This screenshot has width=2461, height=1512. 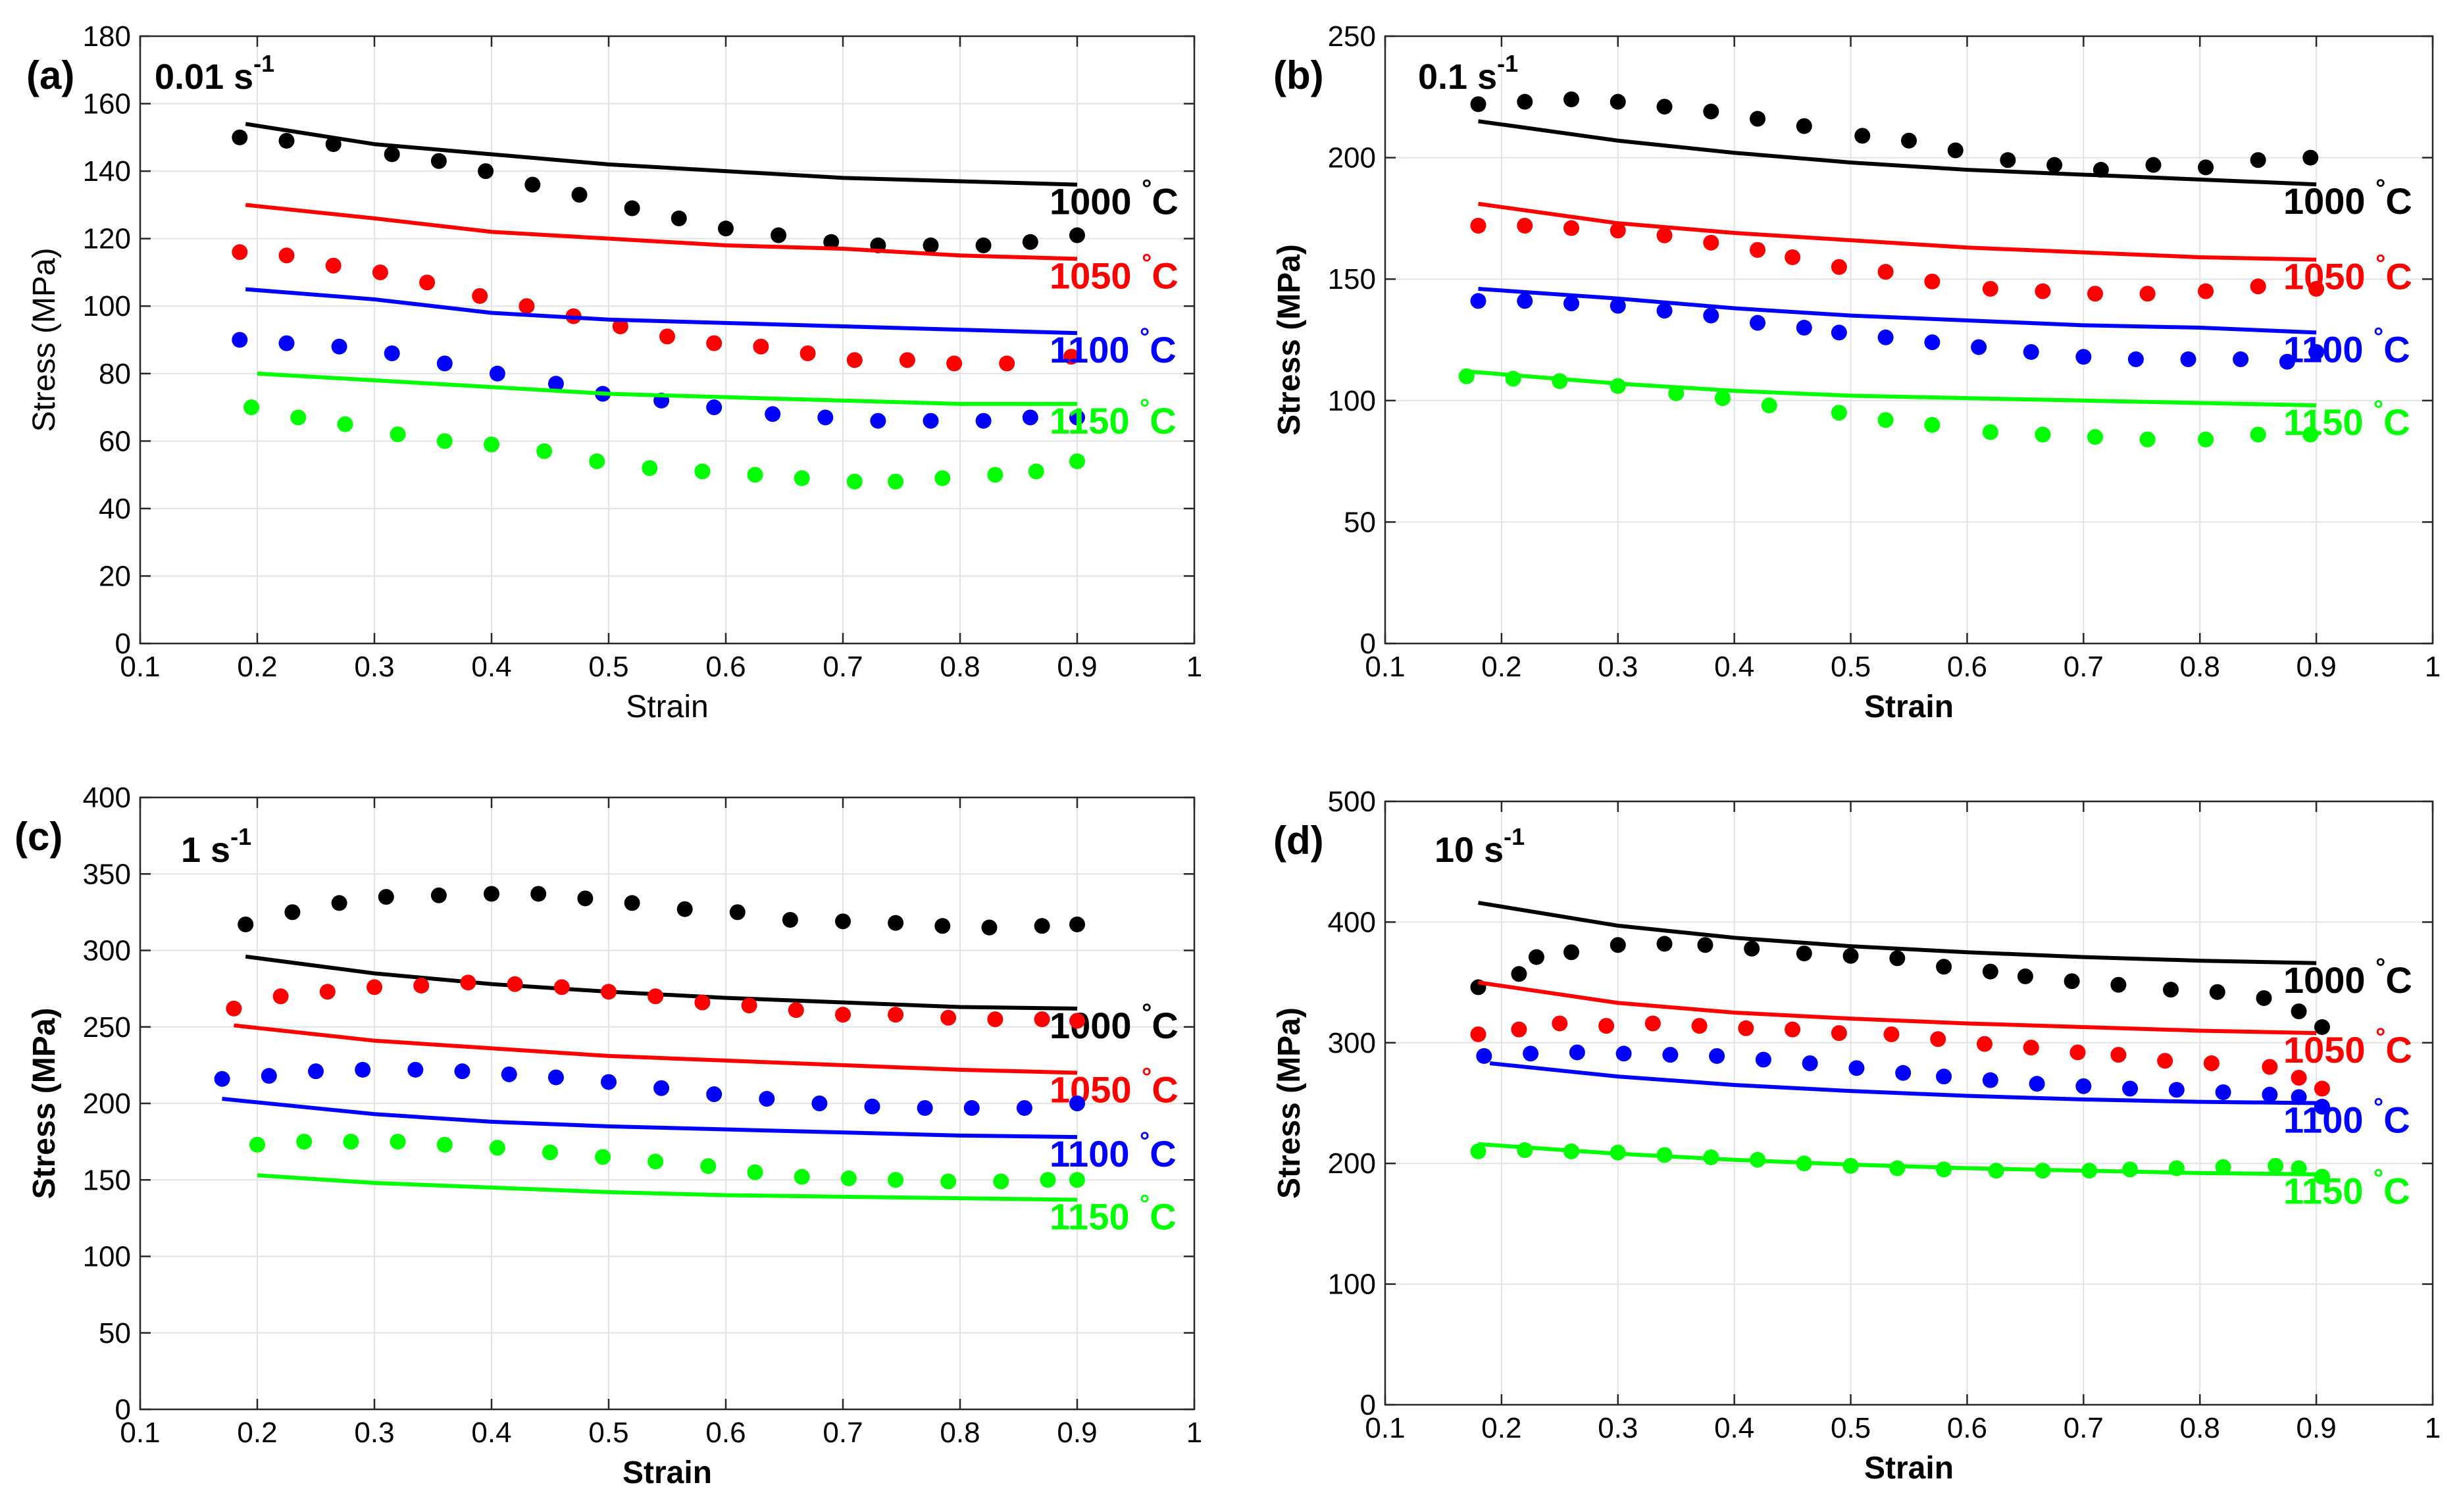 What do you see at coordinates (1457, 77) in the screenshot?
I see `strain-rate-text: 0.1 s` at bounding box center [1457, 77].